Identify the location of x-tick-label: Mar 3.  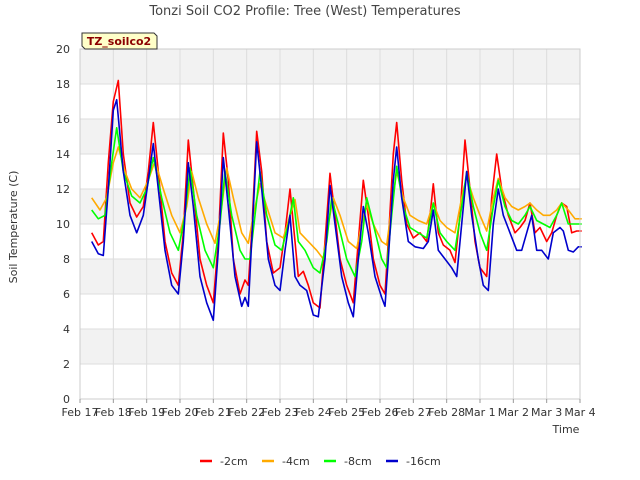
(546, 412).